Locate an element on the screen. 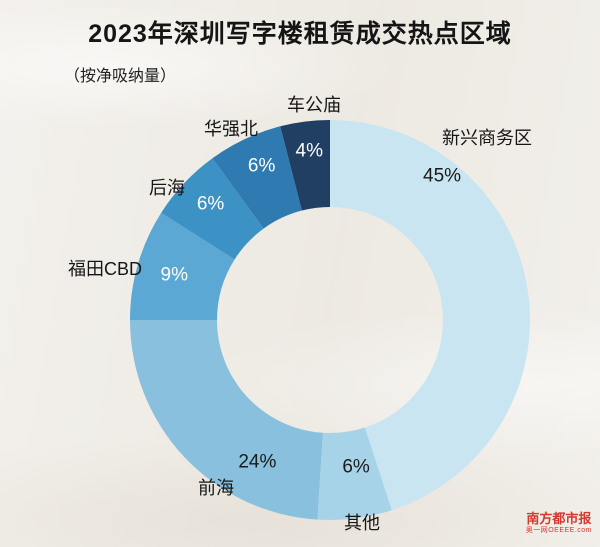  donut-percent-0: 45% is located at coordinates (442, 176).